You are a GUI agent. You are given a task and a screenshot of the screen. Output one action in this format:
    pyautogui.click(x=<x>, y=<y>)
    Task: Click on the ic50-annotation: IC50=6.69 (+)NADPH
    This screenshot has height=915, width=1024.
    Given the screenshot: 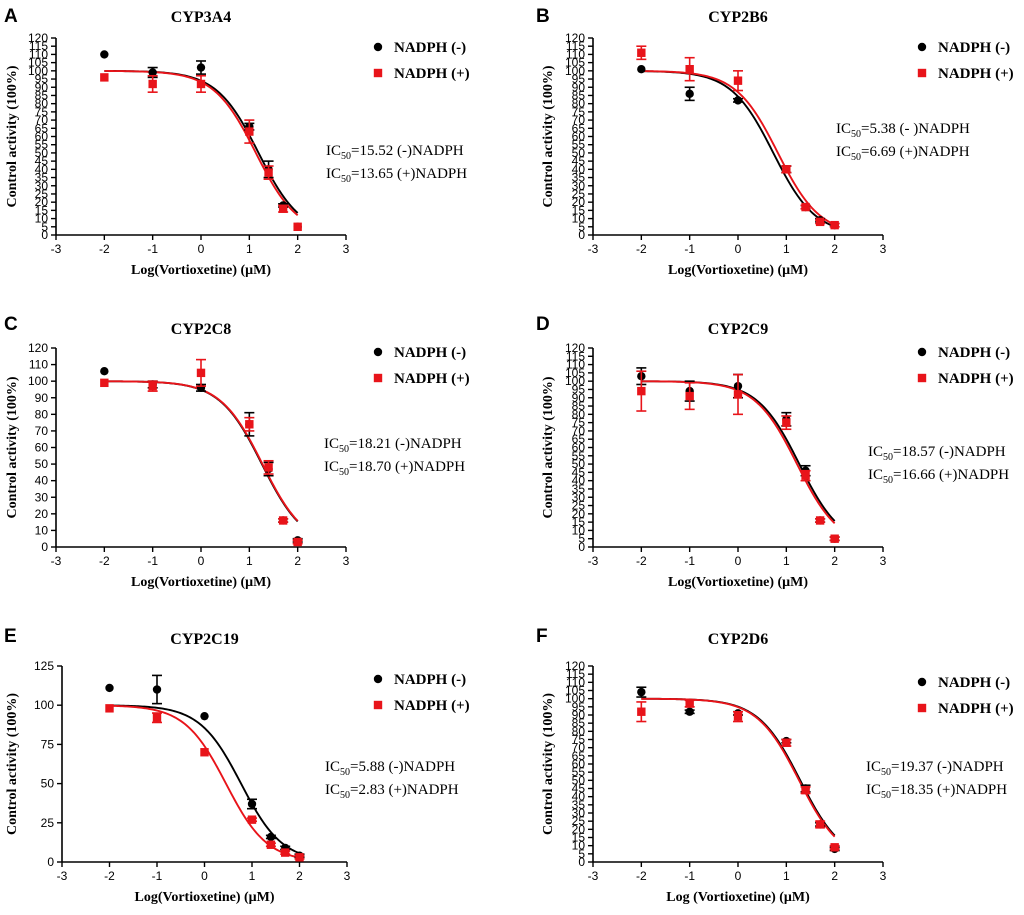 What is the action you would take?
    pyautogui.click(x=903, y=153)
    